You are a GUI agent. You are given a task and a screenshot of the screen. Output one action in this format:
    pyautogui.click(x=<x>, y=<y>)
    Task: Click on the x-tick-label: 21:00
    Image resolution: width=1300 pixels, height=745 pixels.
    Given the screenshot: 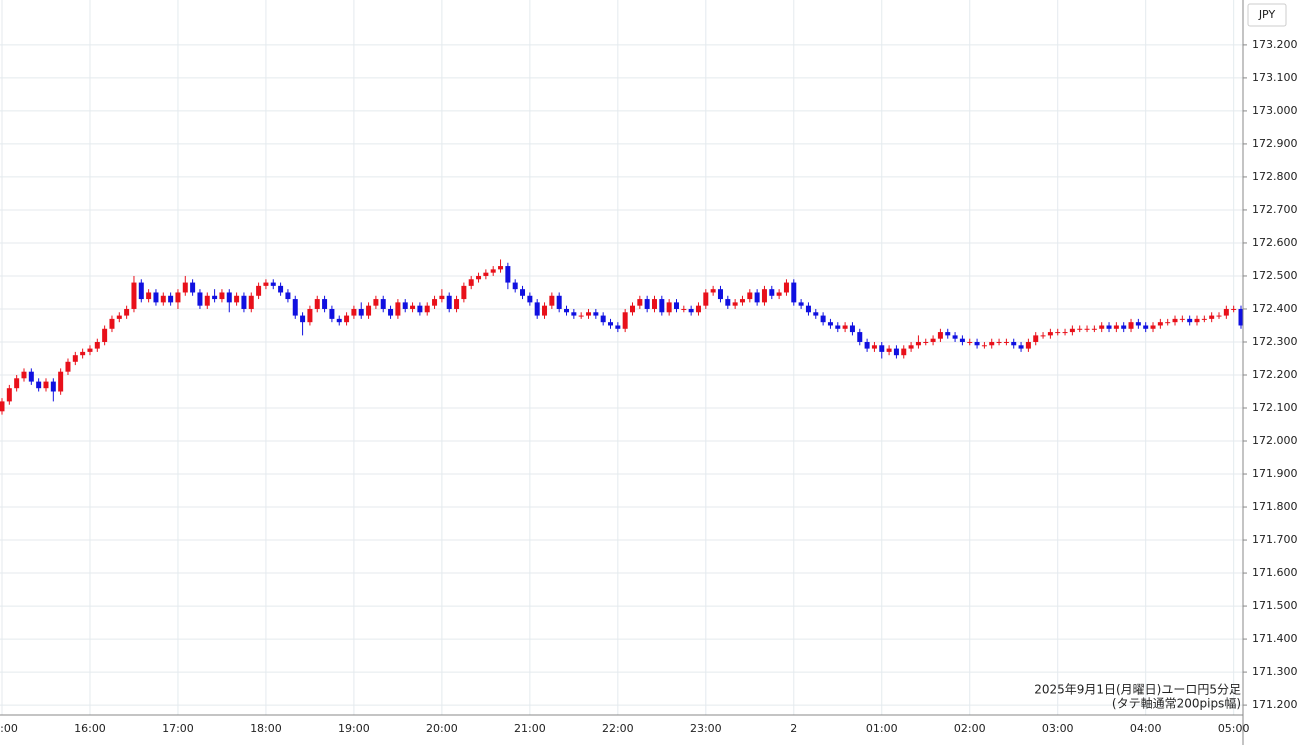 What is the action you would take?
    pyautogui.click(x=530, y=728)
    